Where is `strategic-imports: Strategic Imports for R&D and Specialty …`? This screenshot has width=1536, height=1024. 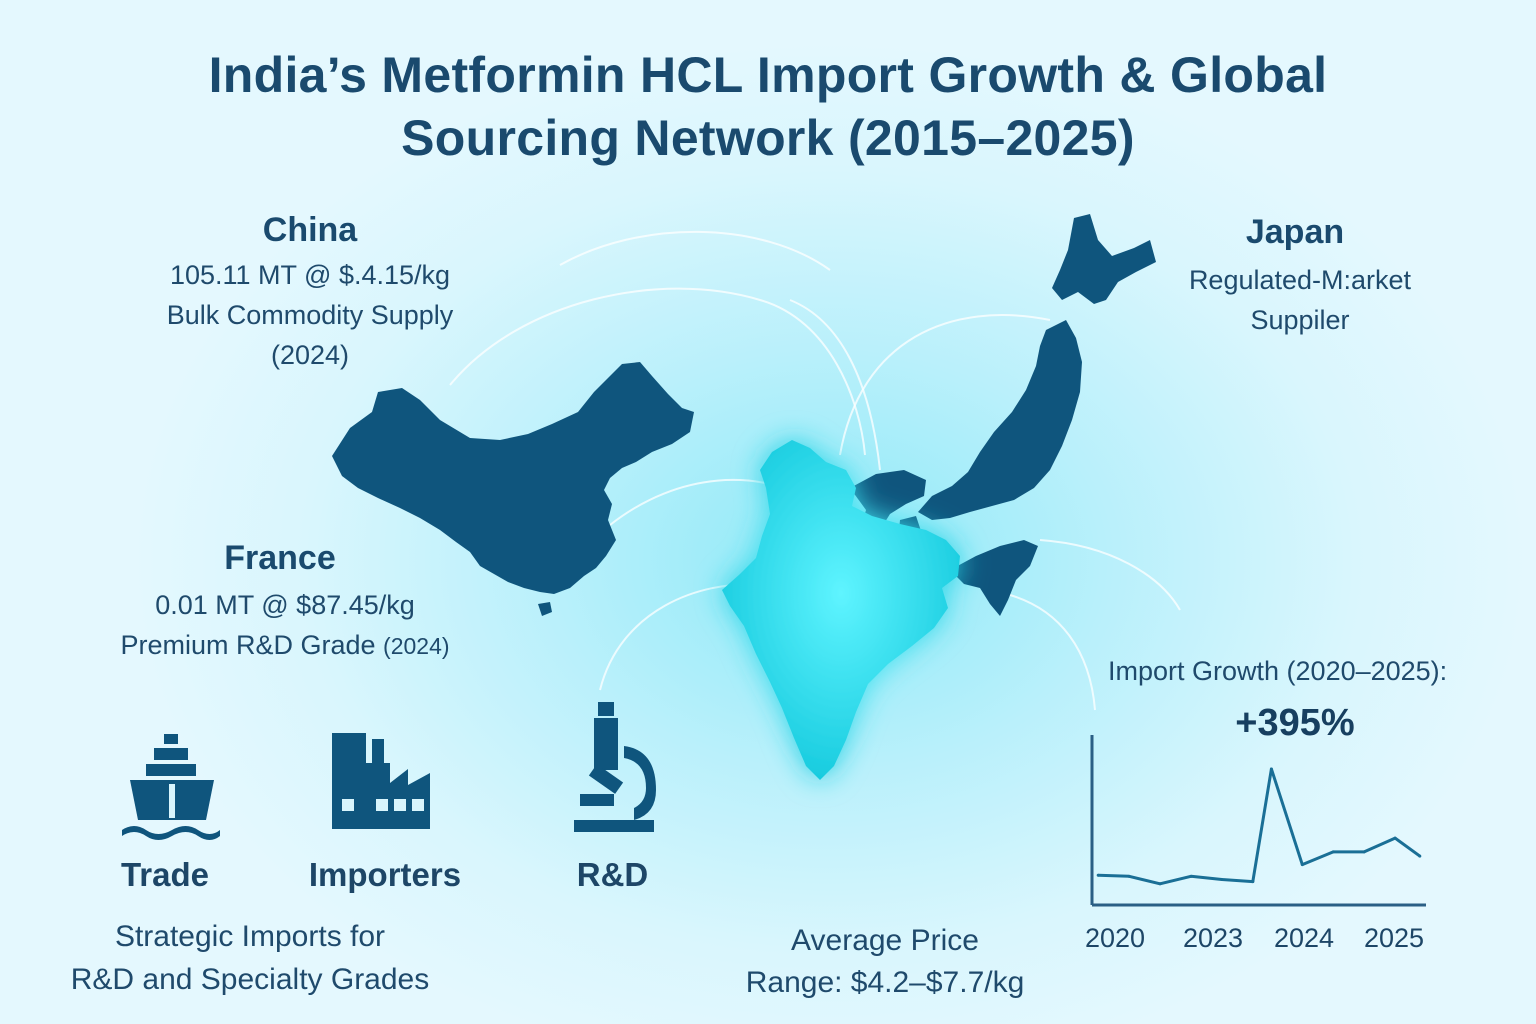
strategic-imports: Strategic Imports for R&D and Specialty … is located at coordinates (250, 958).